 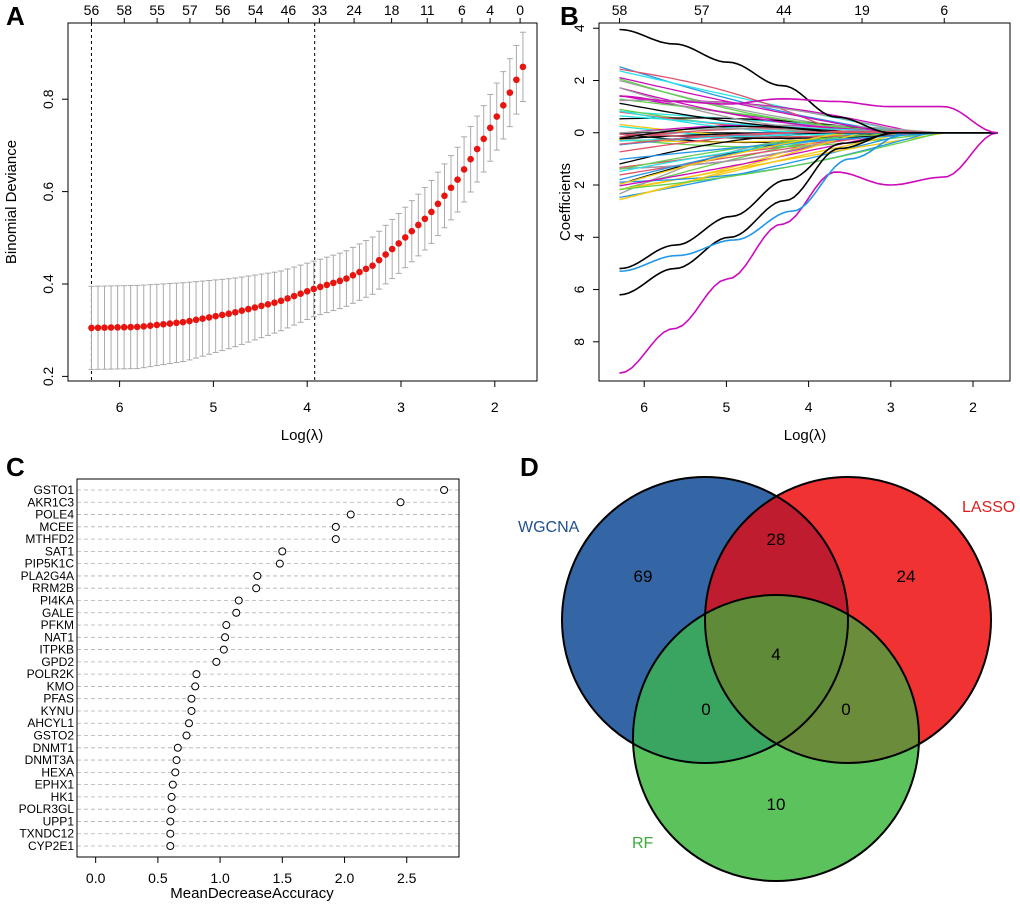 What do you see at coordinates (48, 284) in the screenshot?
I see `y-tick-label: 0.4` at bounding box center [48, 284].